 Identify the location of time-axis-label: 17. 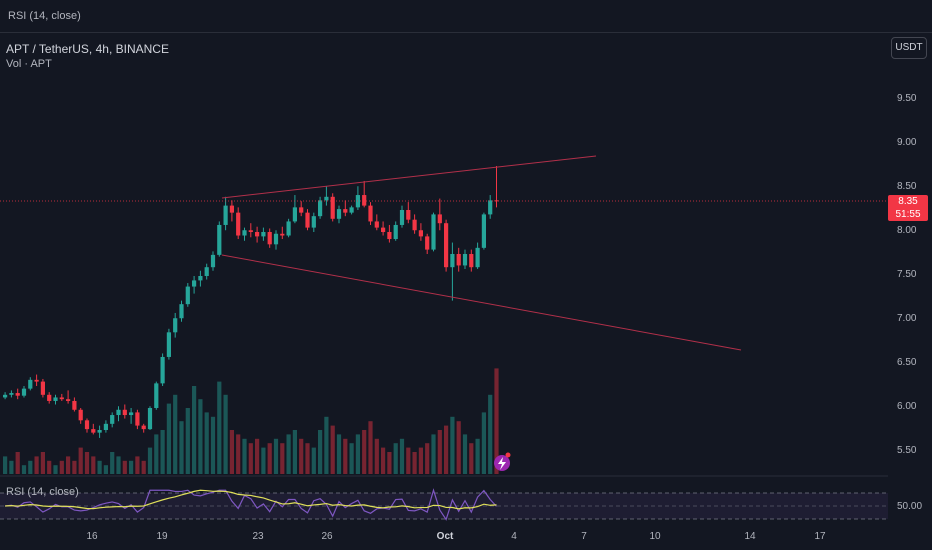
(820, 536).